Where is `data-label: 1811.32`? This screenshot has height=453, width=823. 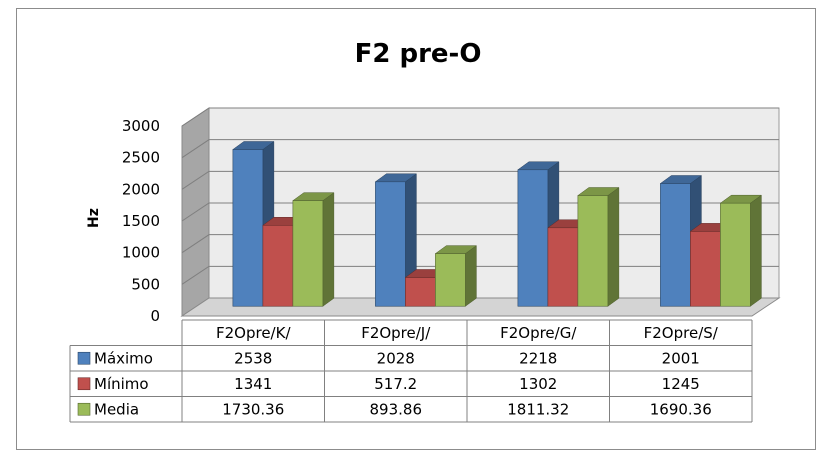
data-label: 1811.32 is located at coordinates (538, 409).